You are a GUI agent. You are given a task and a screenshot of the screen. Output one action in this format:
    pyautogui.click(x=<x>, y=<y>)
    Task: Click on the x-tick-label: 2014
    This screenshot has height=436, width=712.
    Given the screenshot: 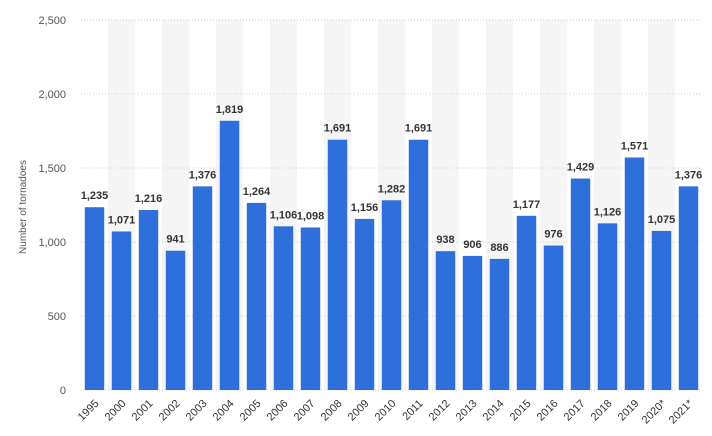 What is the action you would take?
    pyautogui.click(x=494, y=411)
    